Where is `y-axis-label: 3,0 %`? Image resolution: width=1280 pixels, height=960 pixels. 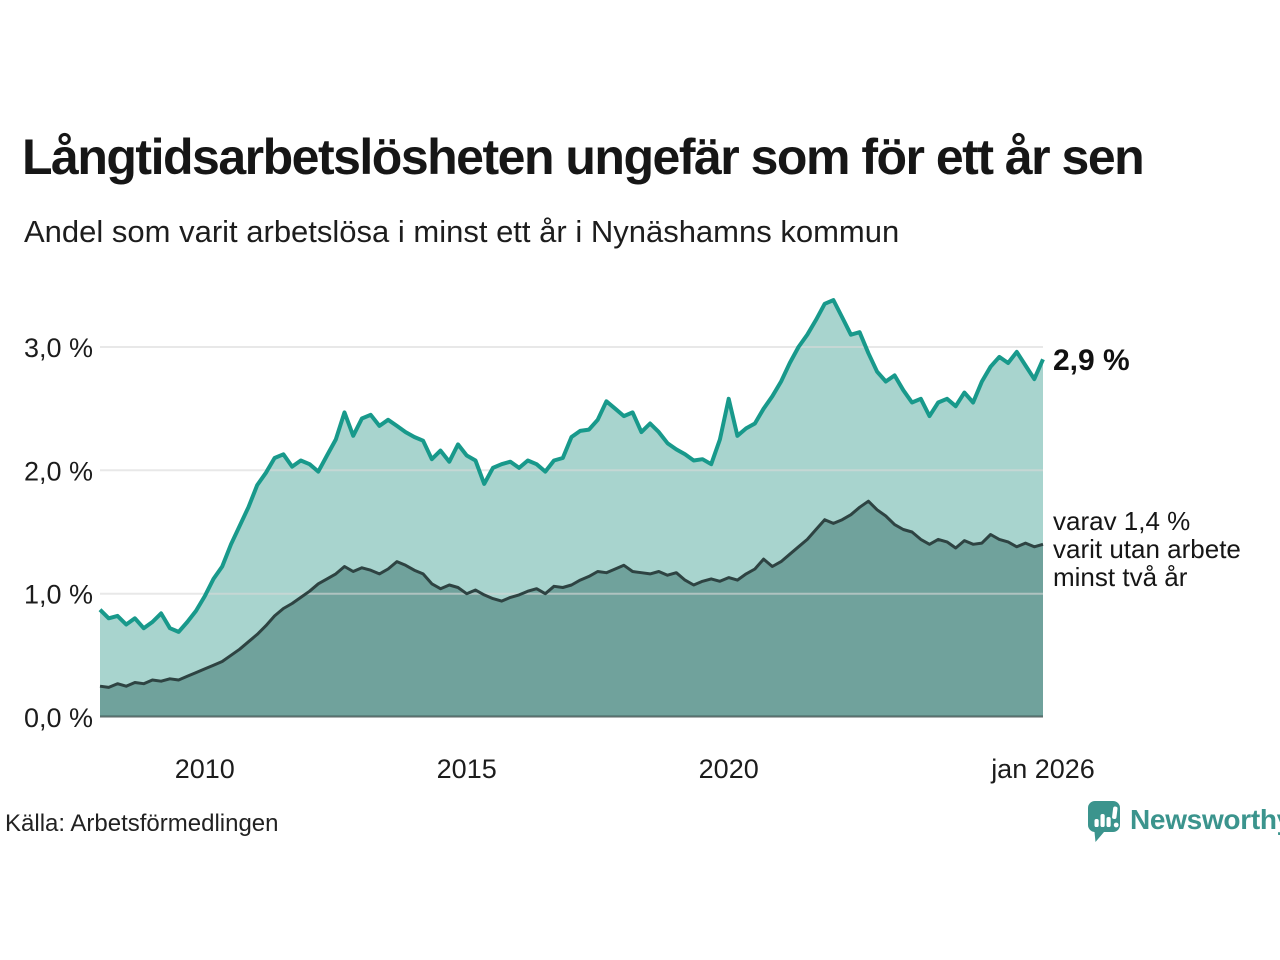
y-axis-label: 3,0 % is located at coordinates (58, 348).